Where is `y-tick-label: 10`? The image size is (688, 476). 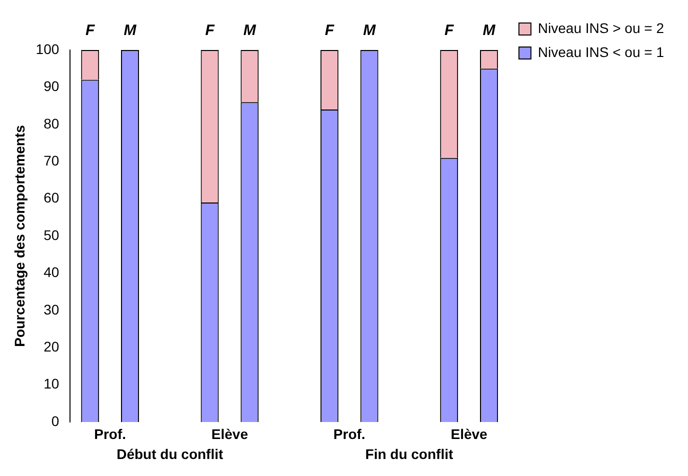
y-tick-label: 10 is located at coordinates (52, 384).